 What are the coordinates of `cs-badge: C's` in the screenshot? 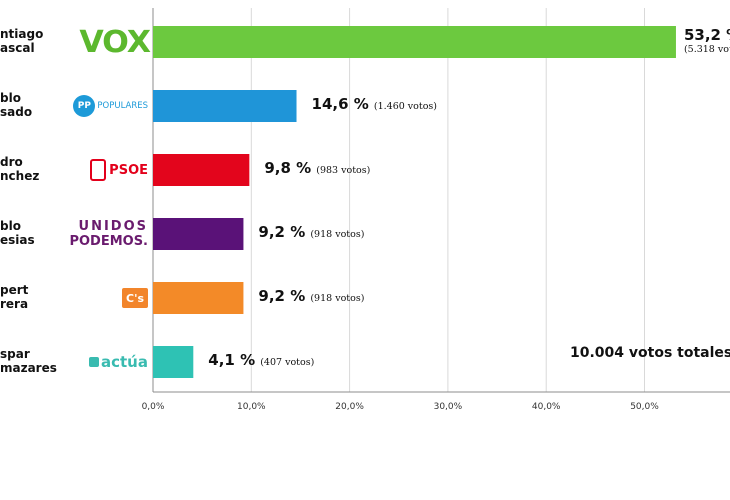 It's located at (135, 298).